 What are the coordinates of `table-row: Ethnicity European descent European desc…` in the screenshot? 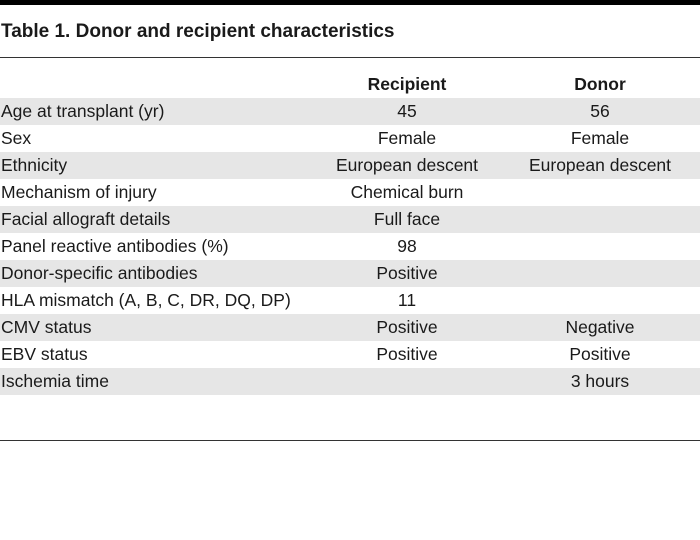 It's located at (350, 165).